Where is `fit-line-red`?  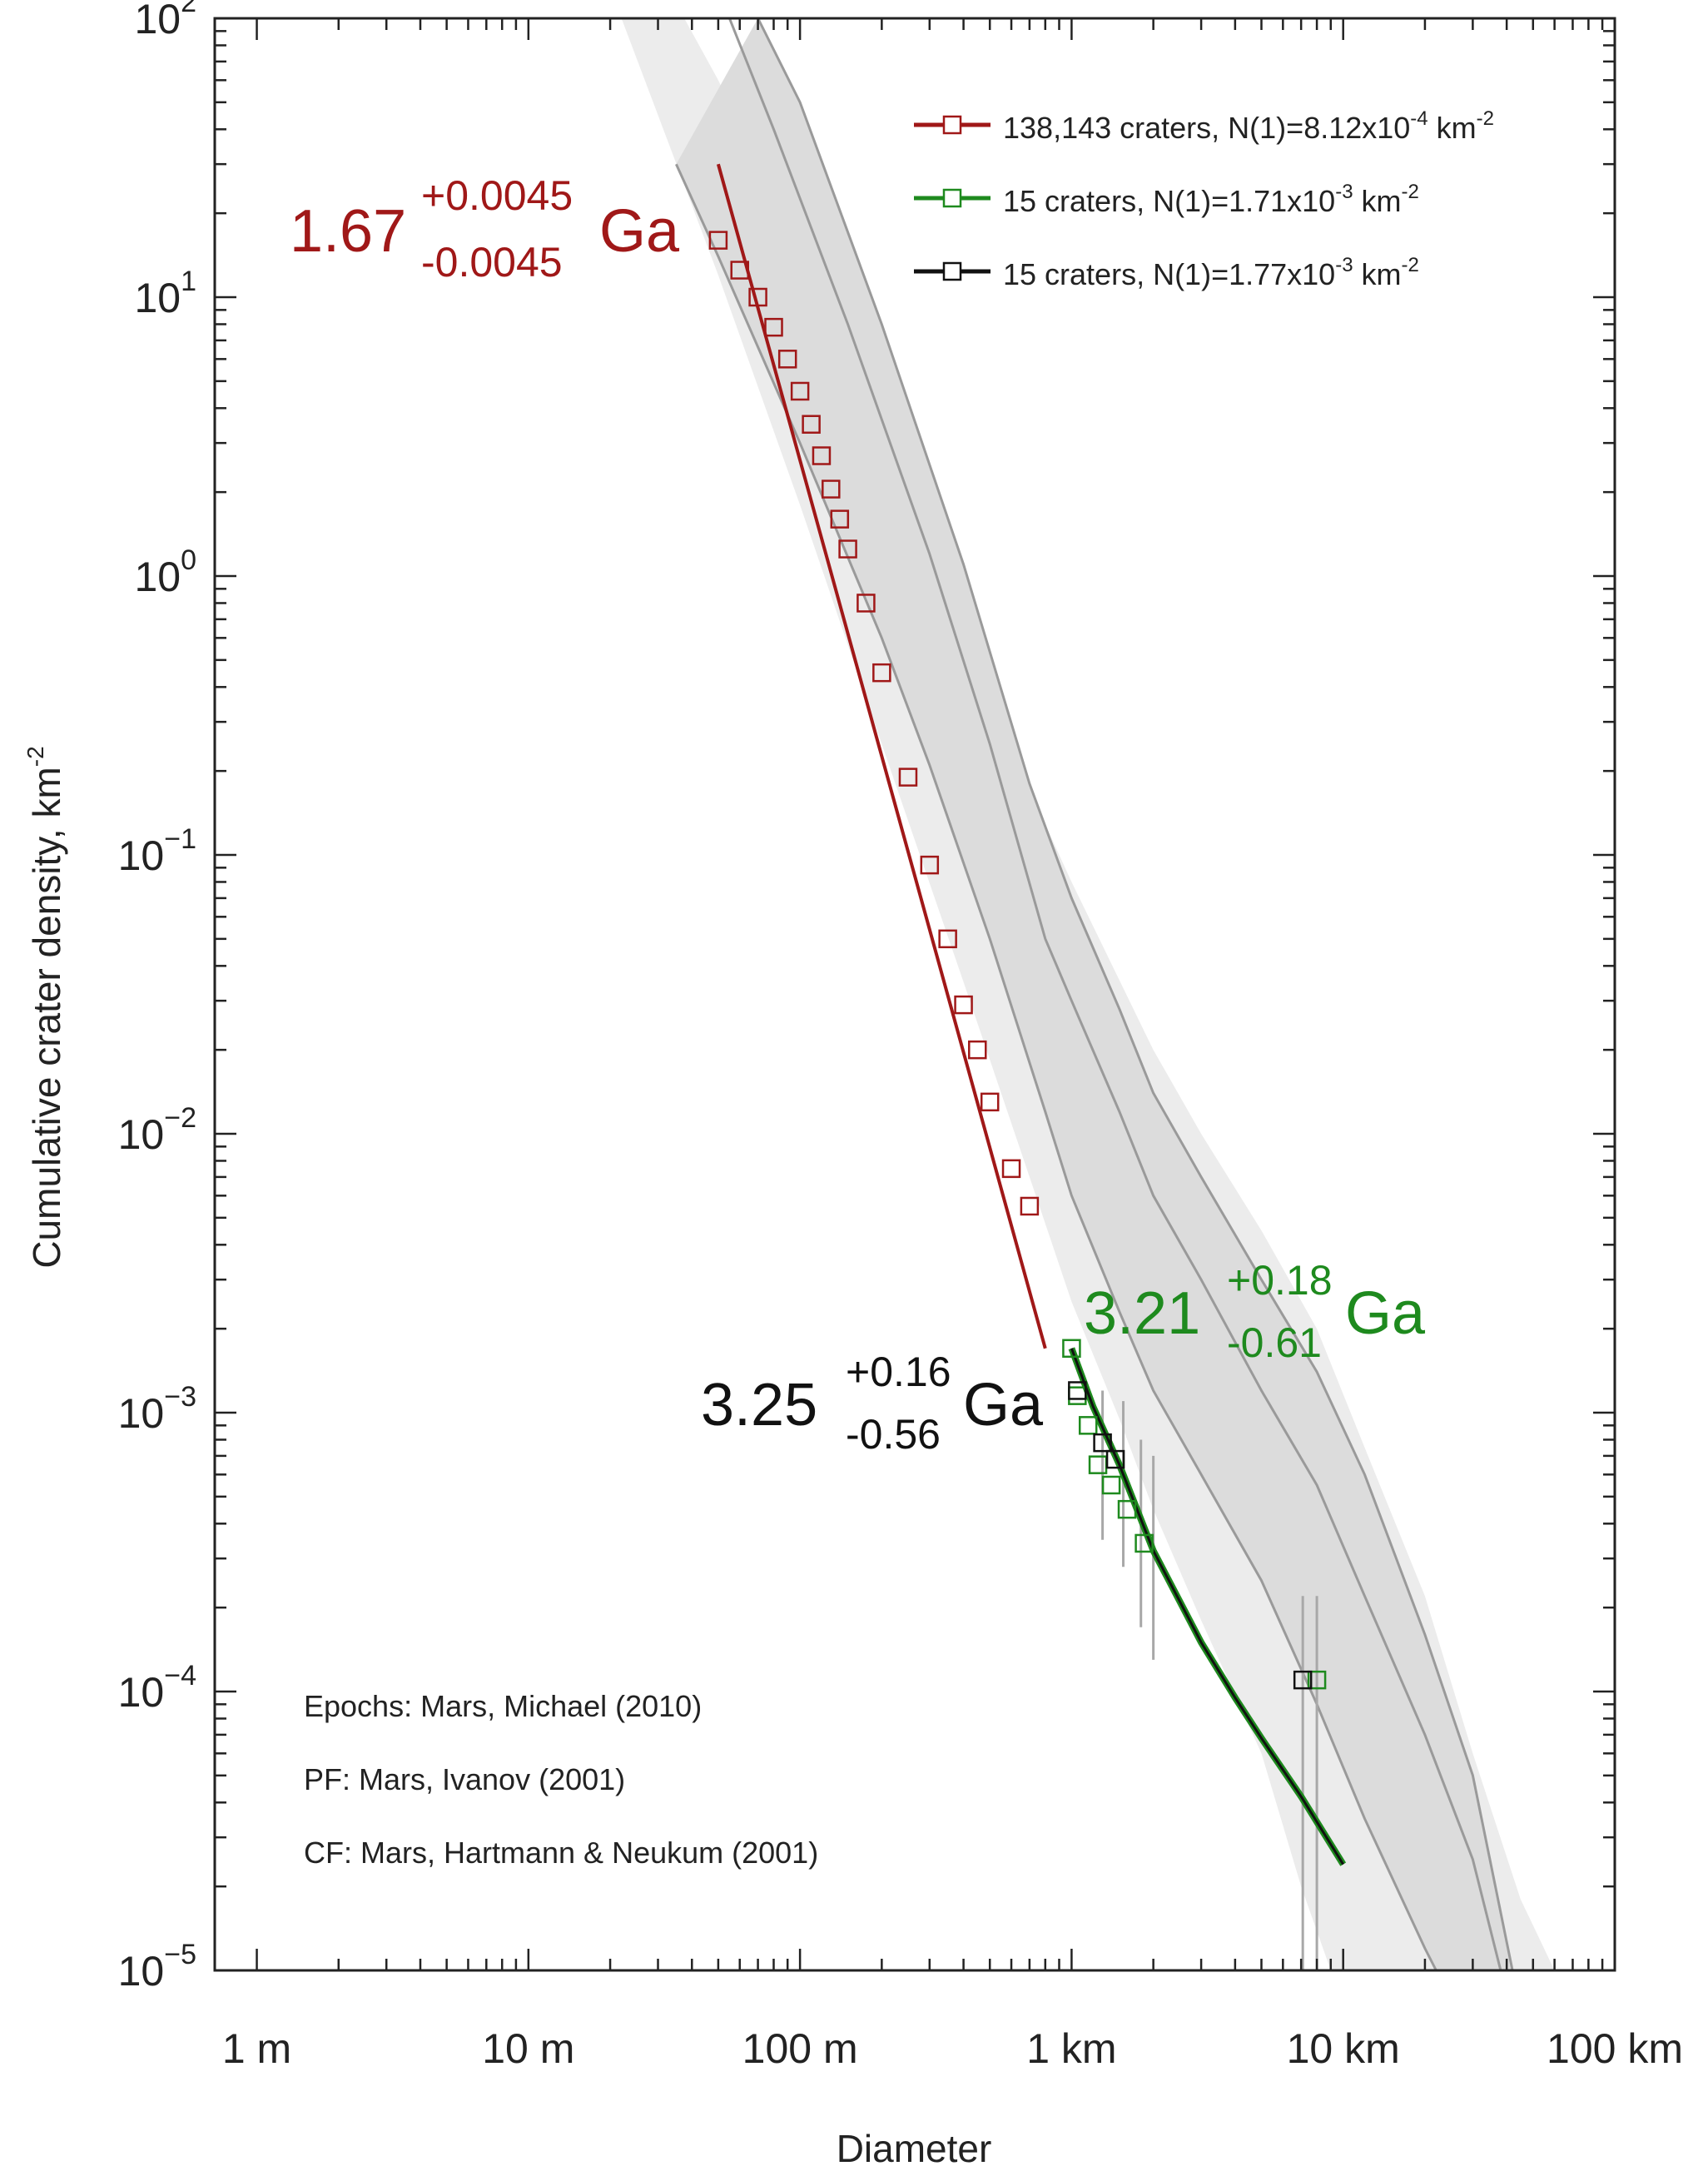 fit-line-red is located at coordinates (881, 756).